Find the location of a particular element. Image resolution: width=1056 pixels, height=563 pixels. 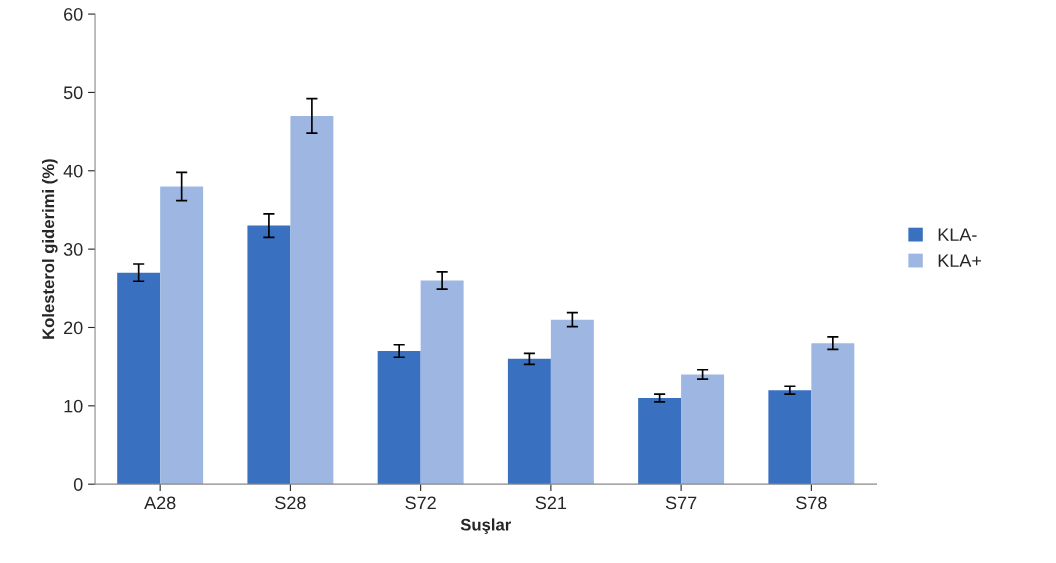

x-tick-label: S72 is located at coordinates (420, 503).